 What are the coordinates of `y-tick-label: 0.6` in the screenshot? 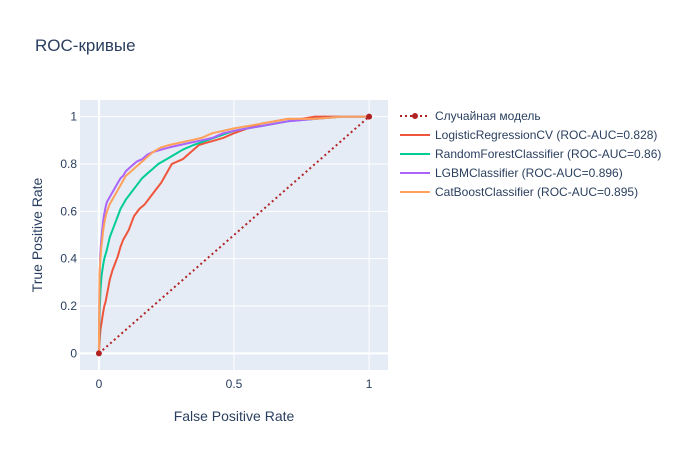 It's located at (68, 211).